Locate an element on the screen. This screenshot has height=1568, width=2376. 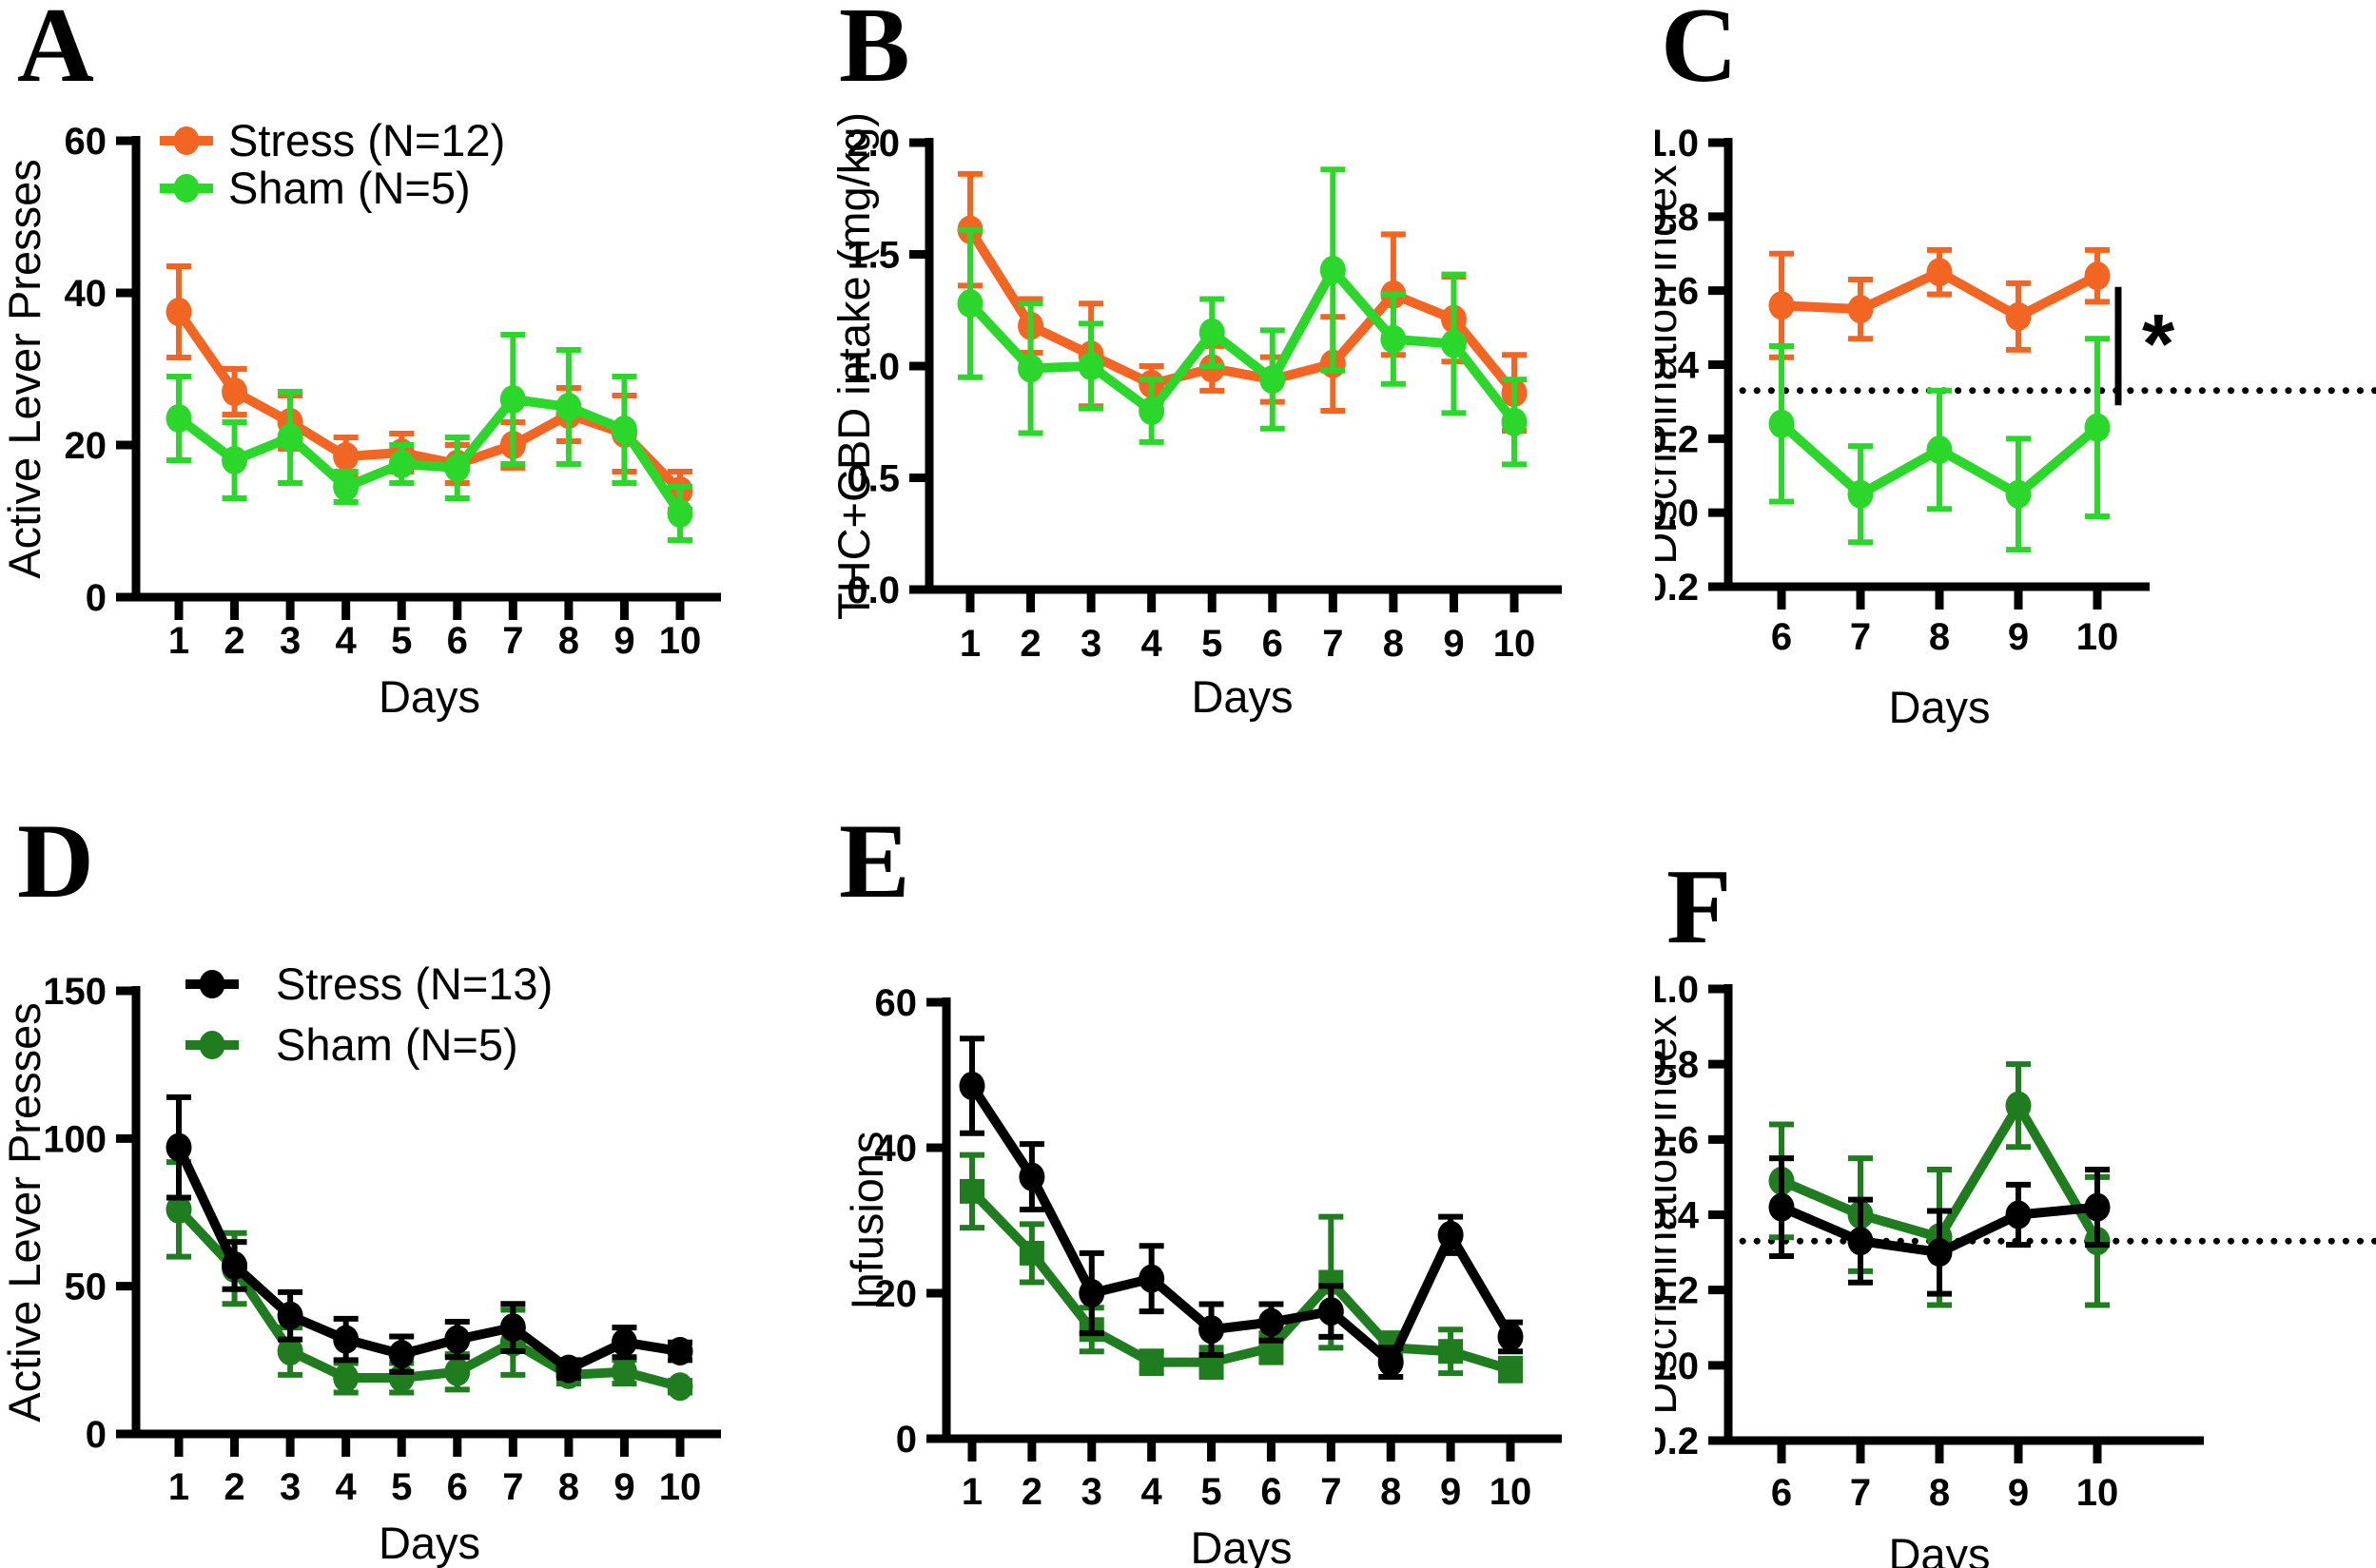
chart-infusions: 0 20 40 60 1 2 3 4 5 6 7 8 9 10 Days Infusions is located at coordinates (1202, 1275).